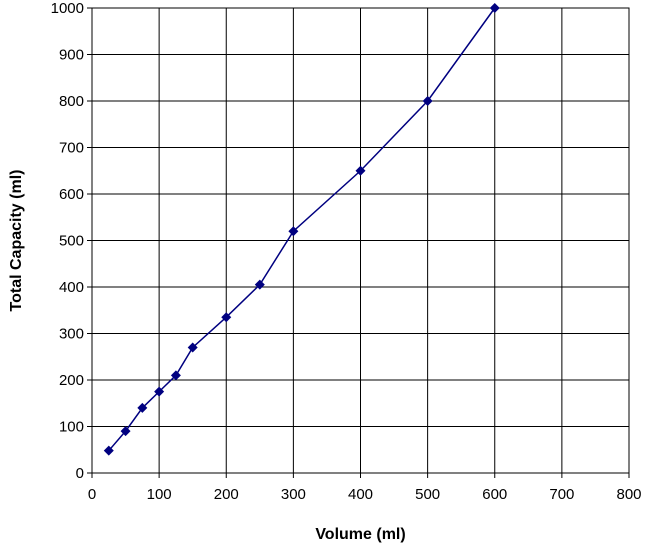  I want to click on y-tick-label: 500, so click(71, 241).